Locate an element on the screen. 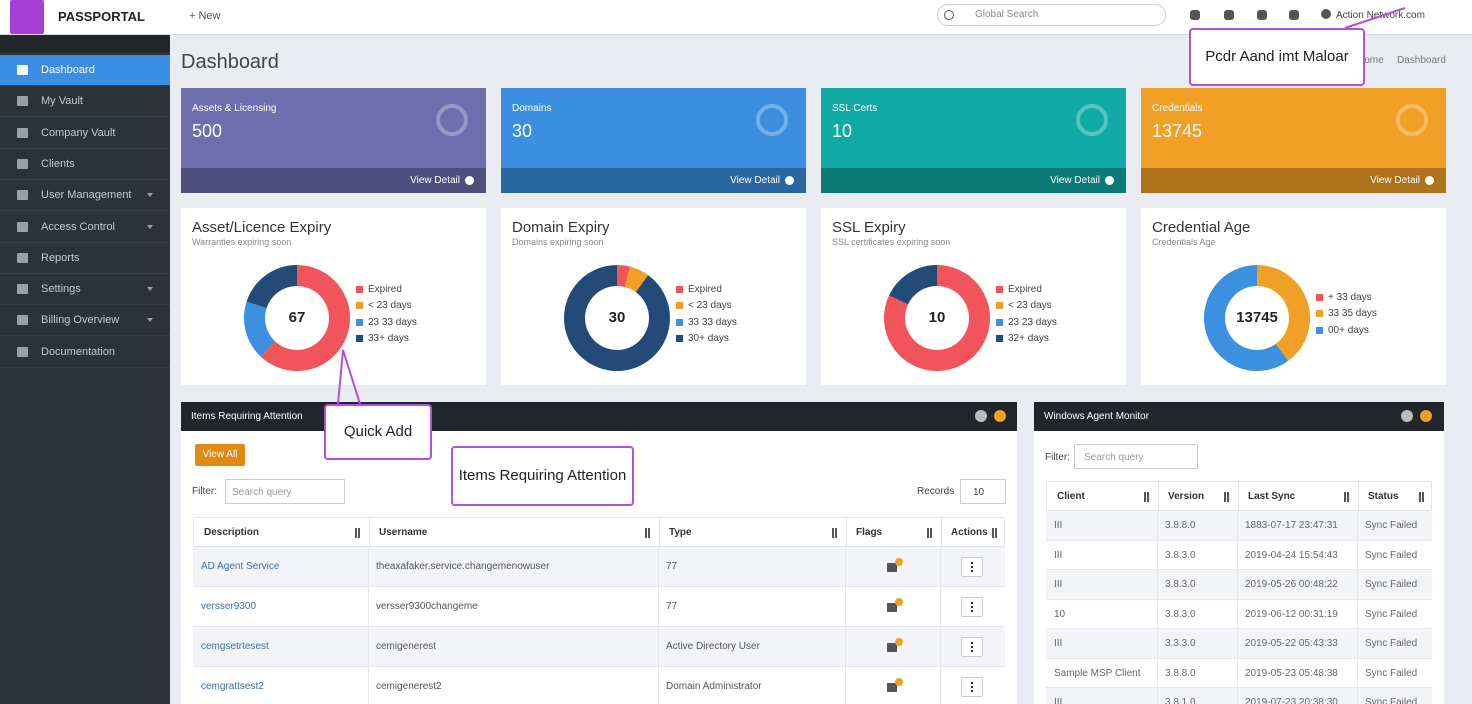 This screenshot has width=1472, height=704. column-header: Actions is located at coordinates (969, 532).